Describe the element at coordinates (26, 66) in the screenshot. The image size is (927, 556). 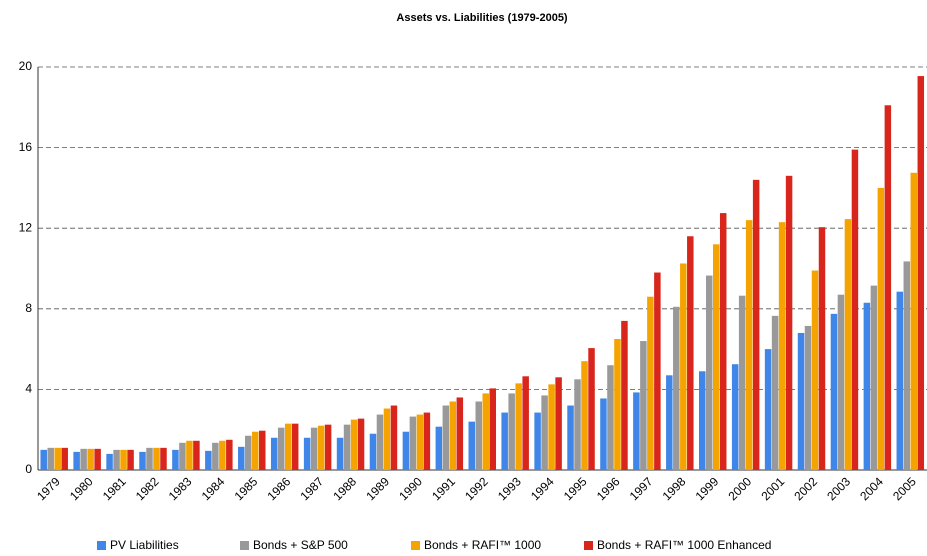
I see `y-tick-label: 20` at that location.